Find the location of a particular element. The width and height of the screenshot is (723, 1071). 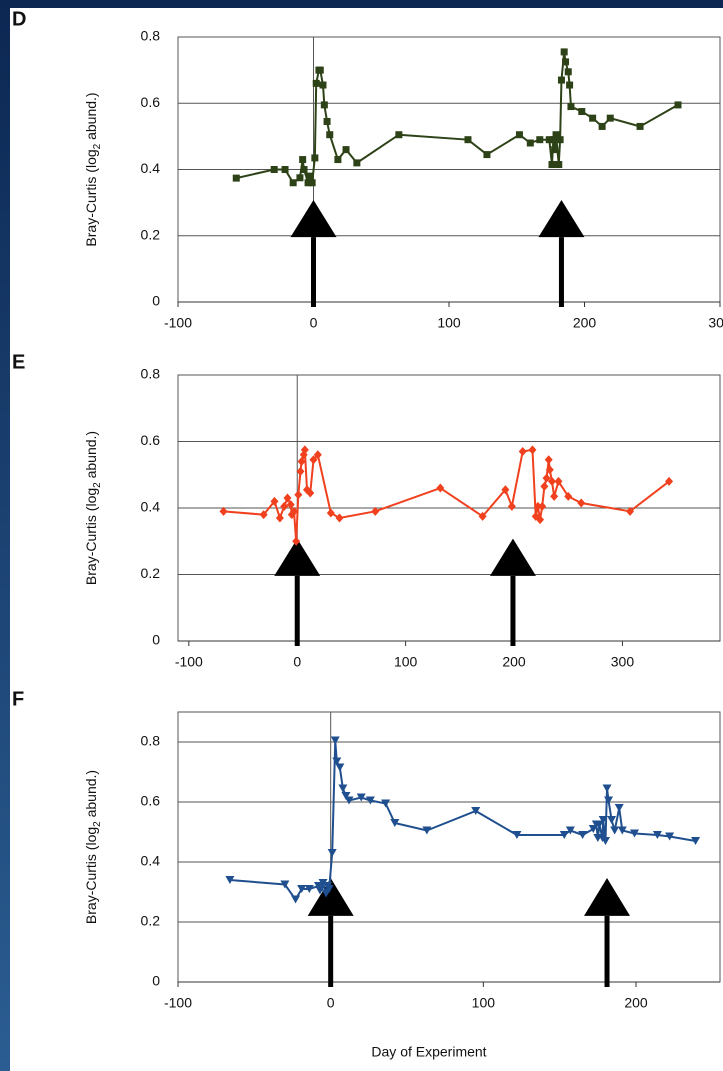

x-tick-label: 300 is located at coordinates (715, 323).